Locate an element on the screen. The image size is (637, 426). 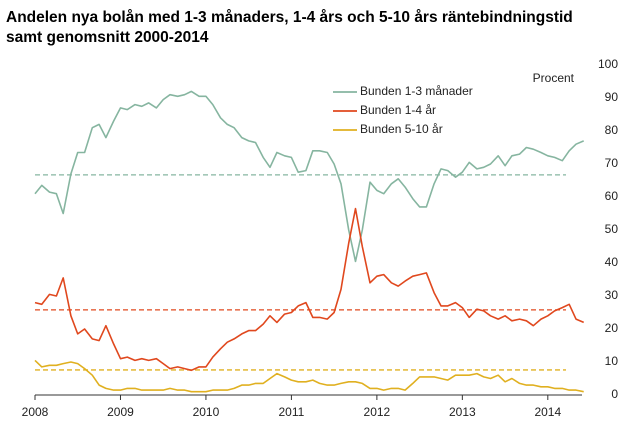
legend-label: Bunden 1-4 år is located at coordinates (398, 110).